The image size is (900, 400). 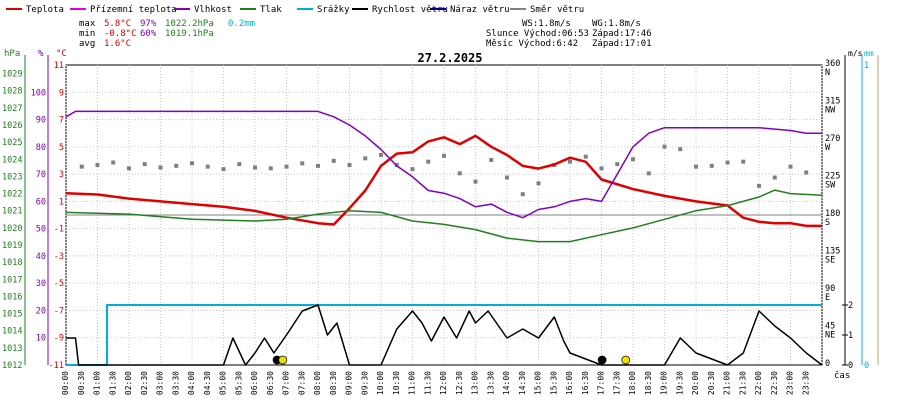 What do you see at coordinates (207, 383) in the screenshot?
I see `time-tick: 04:30` at bounding box center [207, 383].